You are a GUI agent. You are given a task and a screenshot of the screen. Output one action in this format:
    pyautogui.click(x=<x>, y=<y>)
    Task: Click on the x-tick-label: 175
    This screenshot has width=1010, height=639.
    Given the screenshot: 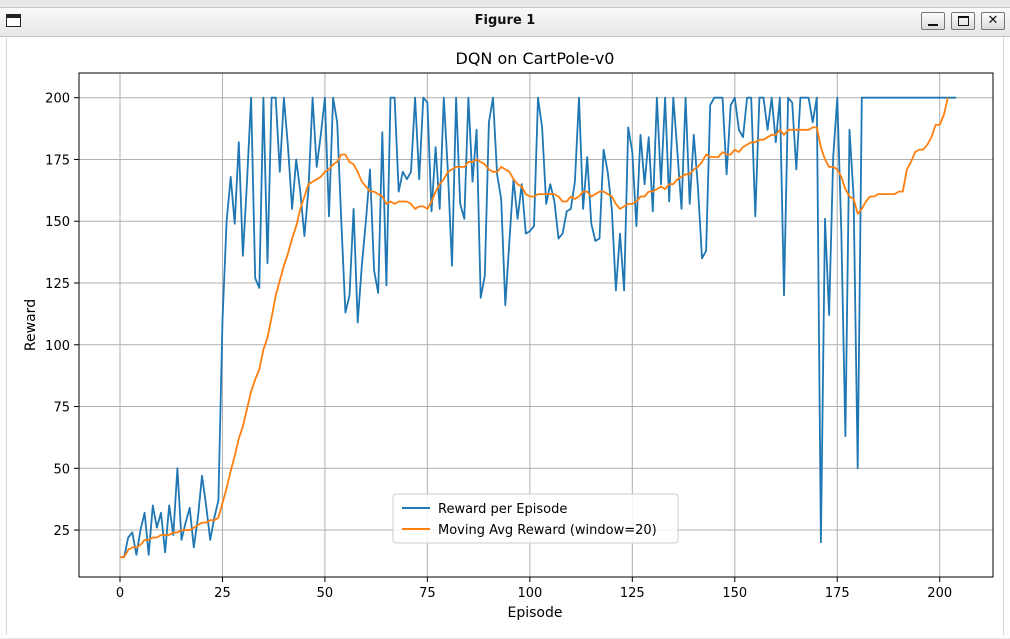 What is the action you would take?
    pyautogui.click(x=837, y=593)
    